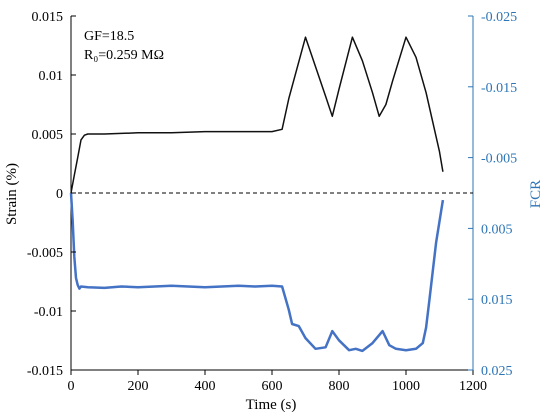 This screenshot has height=417, width=550. What do you see at coordinates (48, 135) in the screenshot?
I see `y-tick-label: 0.005` at bounding box center [48, 135].